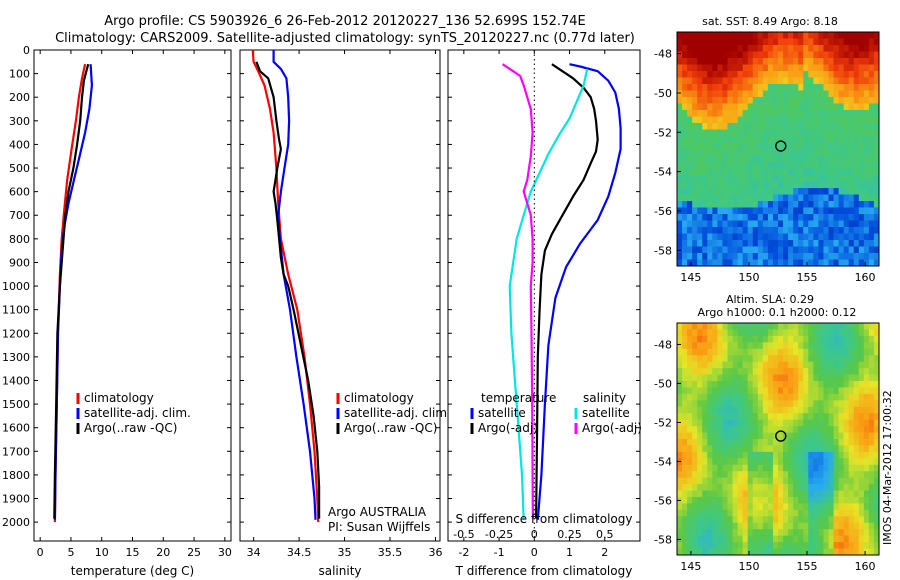 This screenshot has height=580, width=900. What do you see at coordinates (397, 413) in the screenshot?
I see `legend-entry: satellite-adj. clim.` at bounding box center [397, 413].